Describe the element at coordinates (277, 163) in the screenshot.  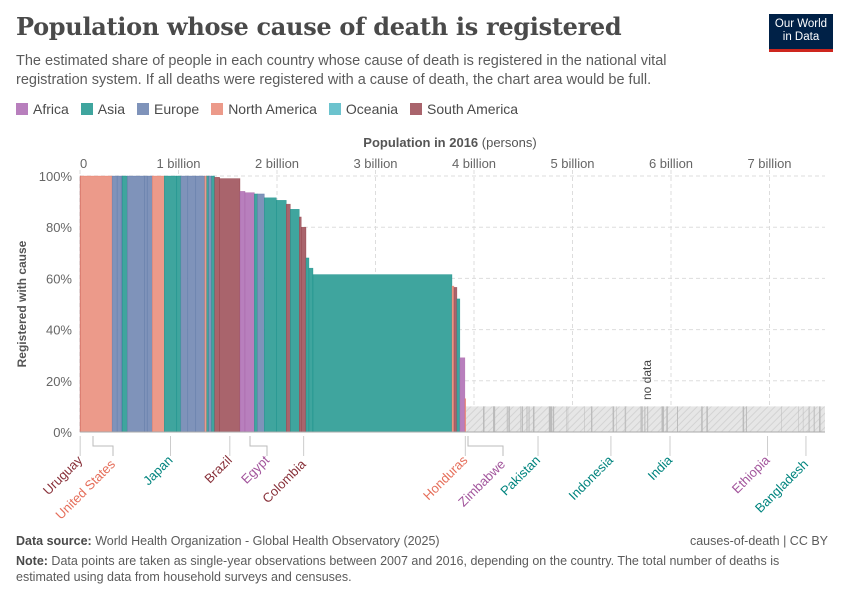
I see `x-tick-label: 2 billion` at that location.